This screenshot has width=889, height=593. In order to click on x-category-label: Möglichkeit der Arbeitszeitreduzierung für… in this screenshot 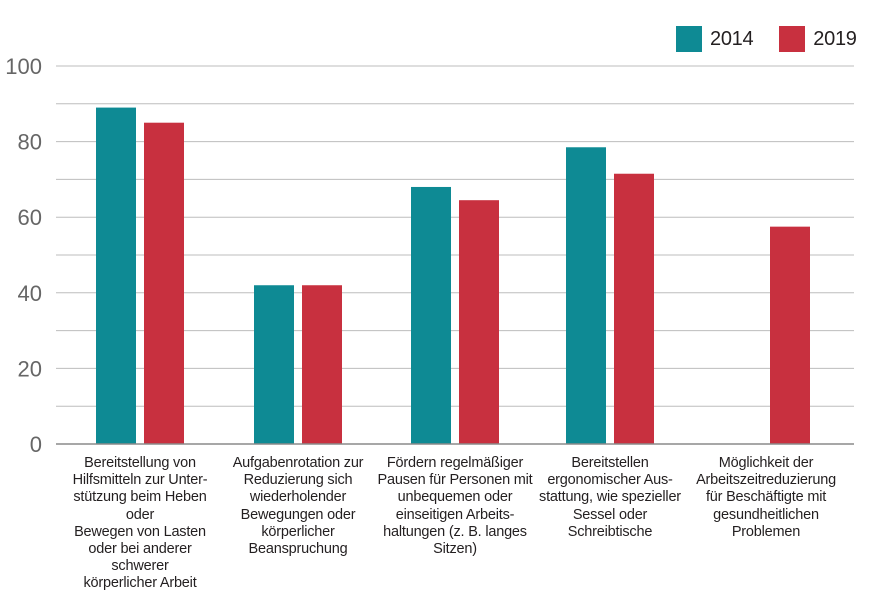, I will do `click(766, 498)`.